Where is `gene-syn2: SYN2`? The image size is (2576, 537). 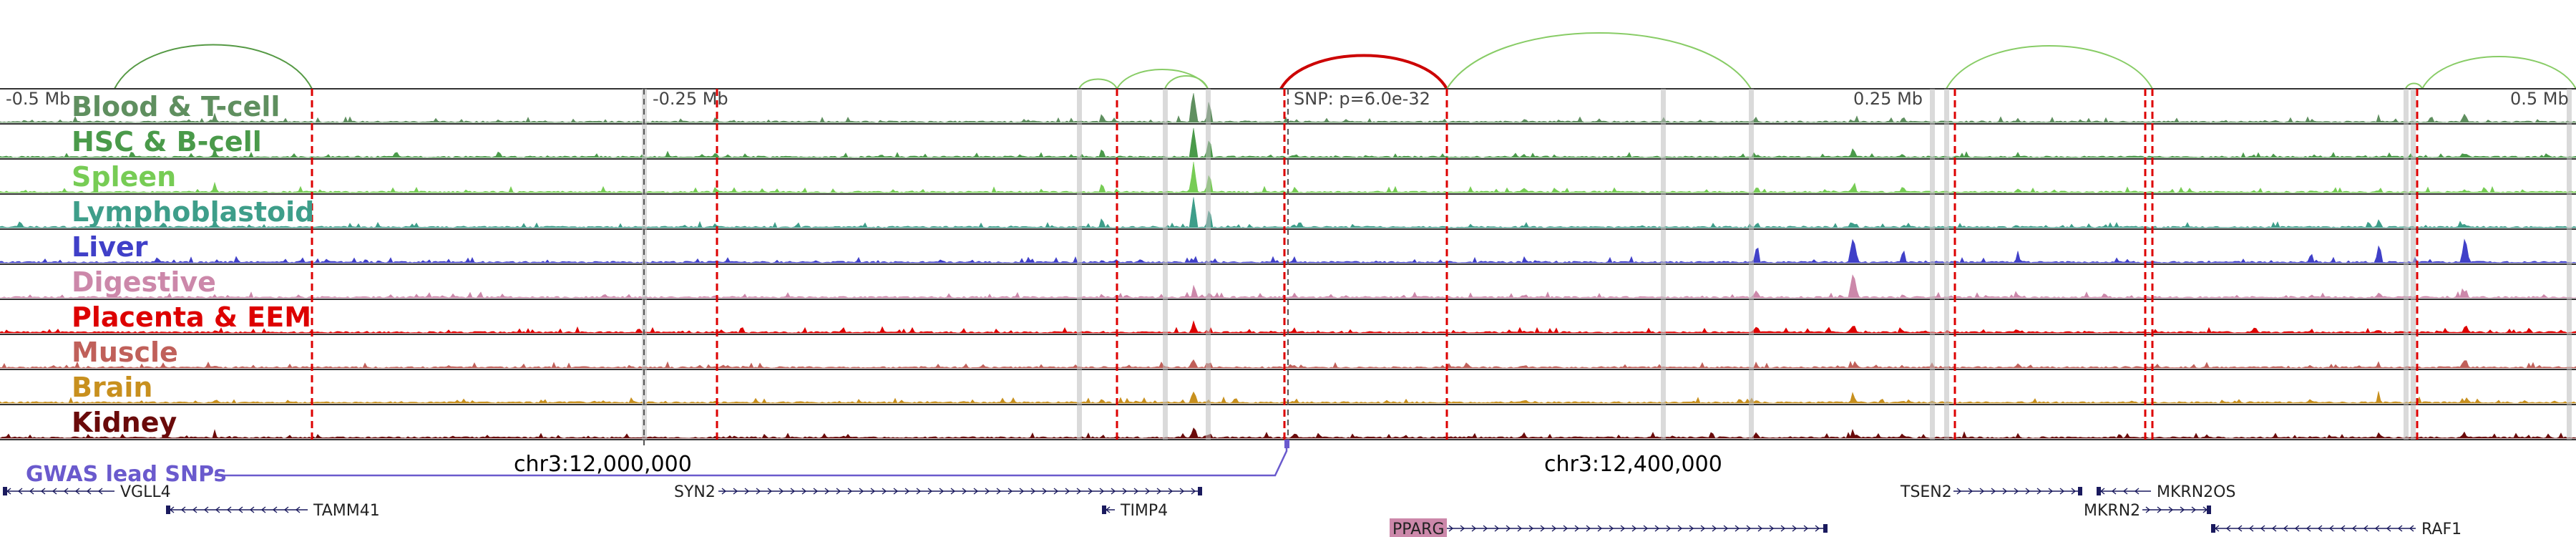 gene-syn2: SYN2 is located at coordinates (938, 492).